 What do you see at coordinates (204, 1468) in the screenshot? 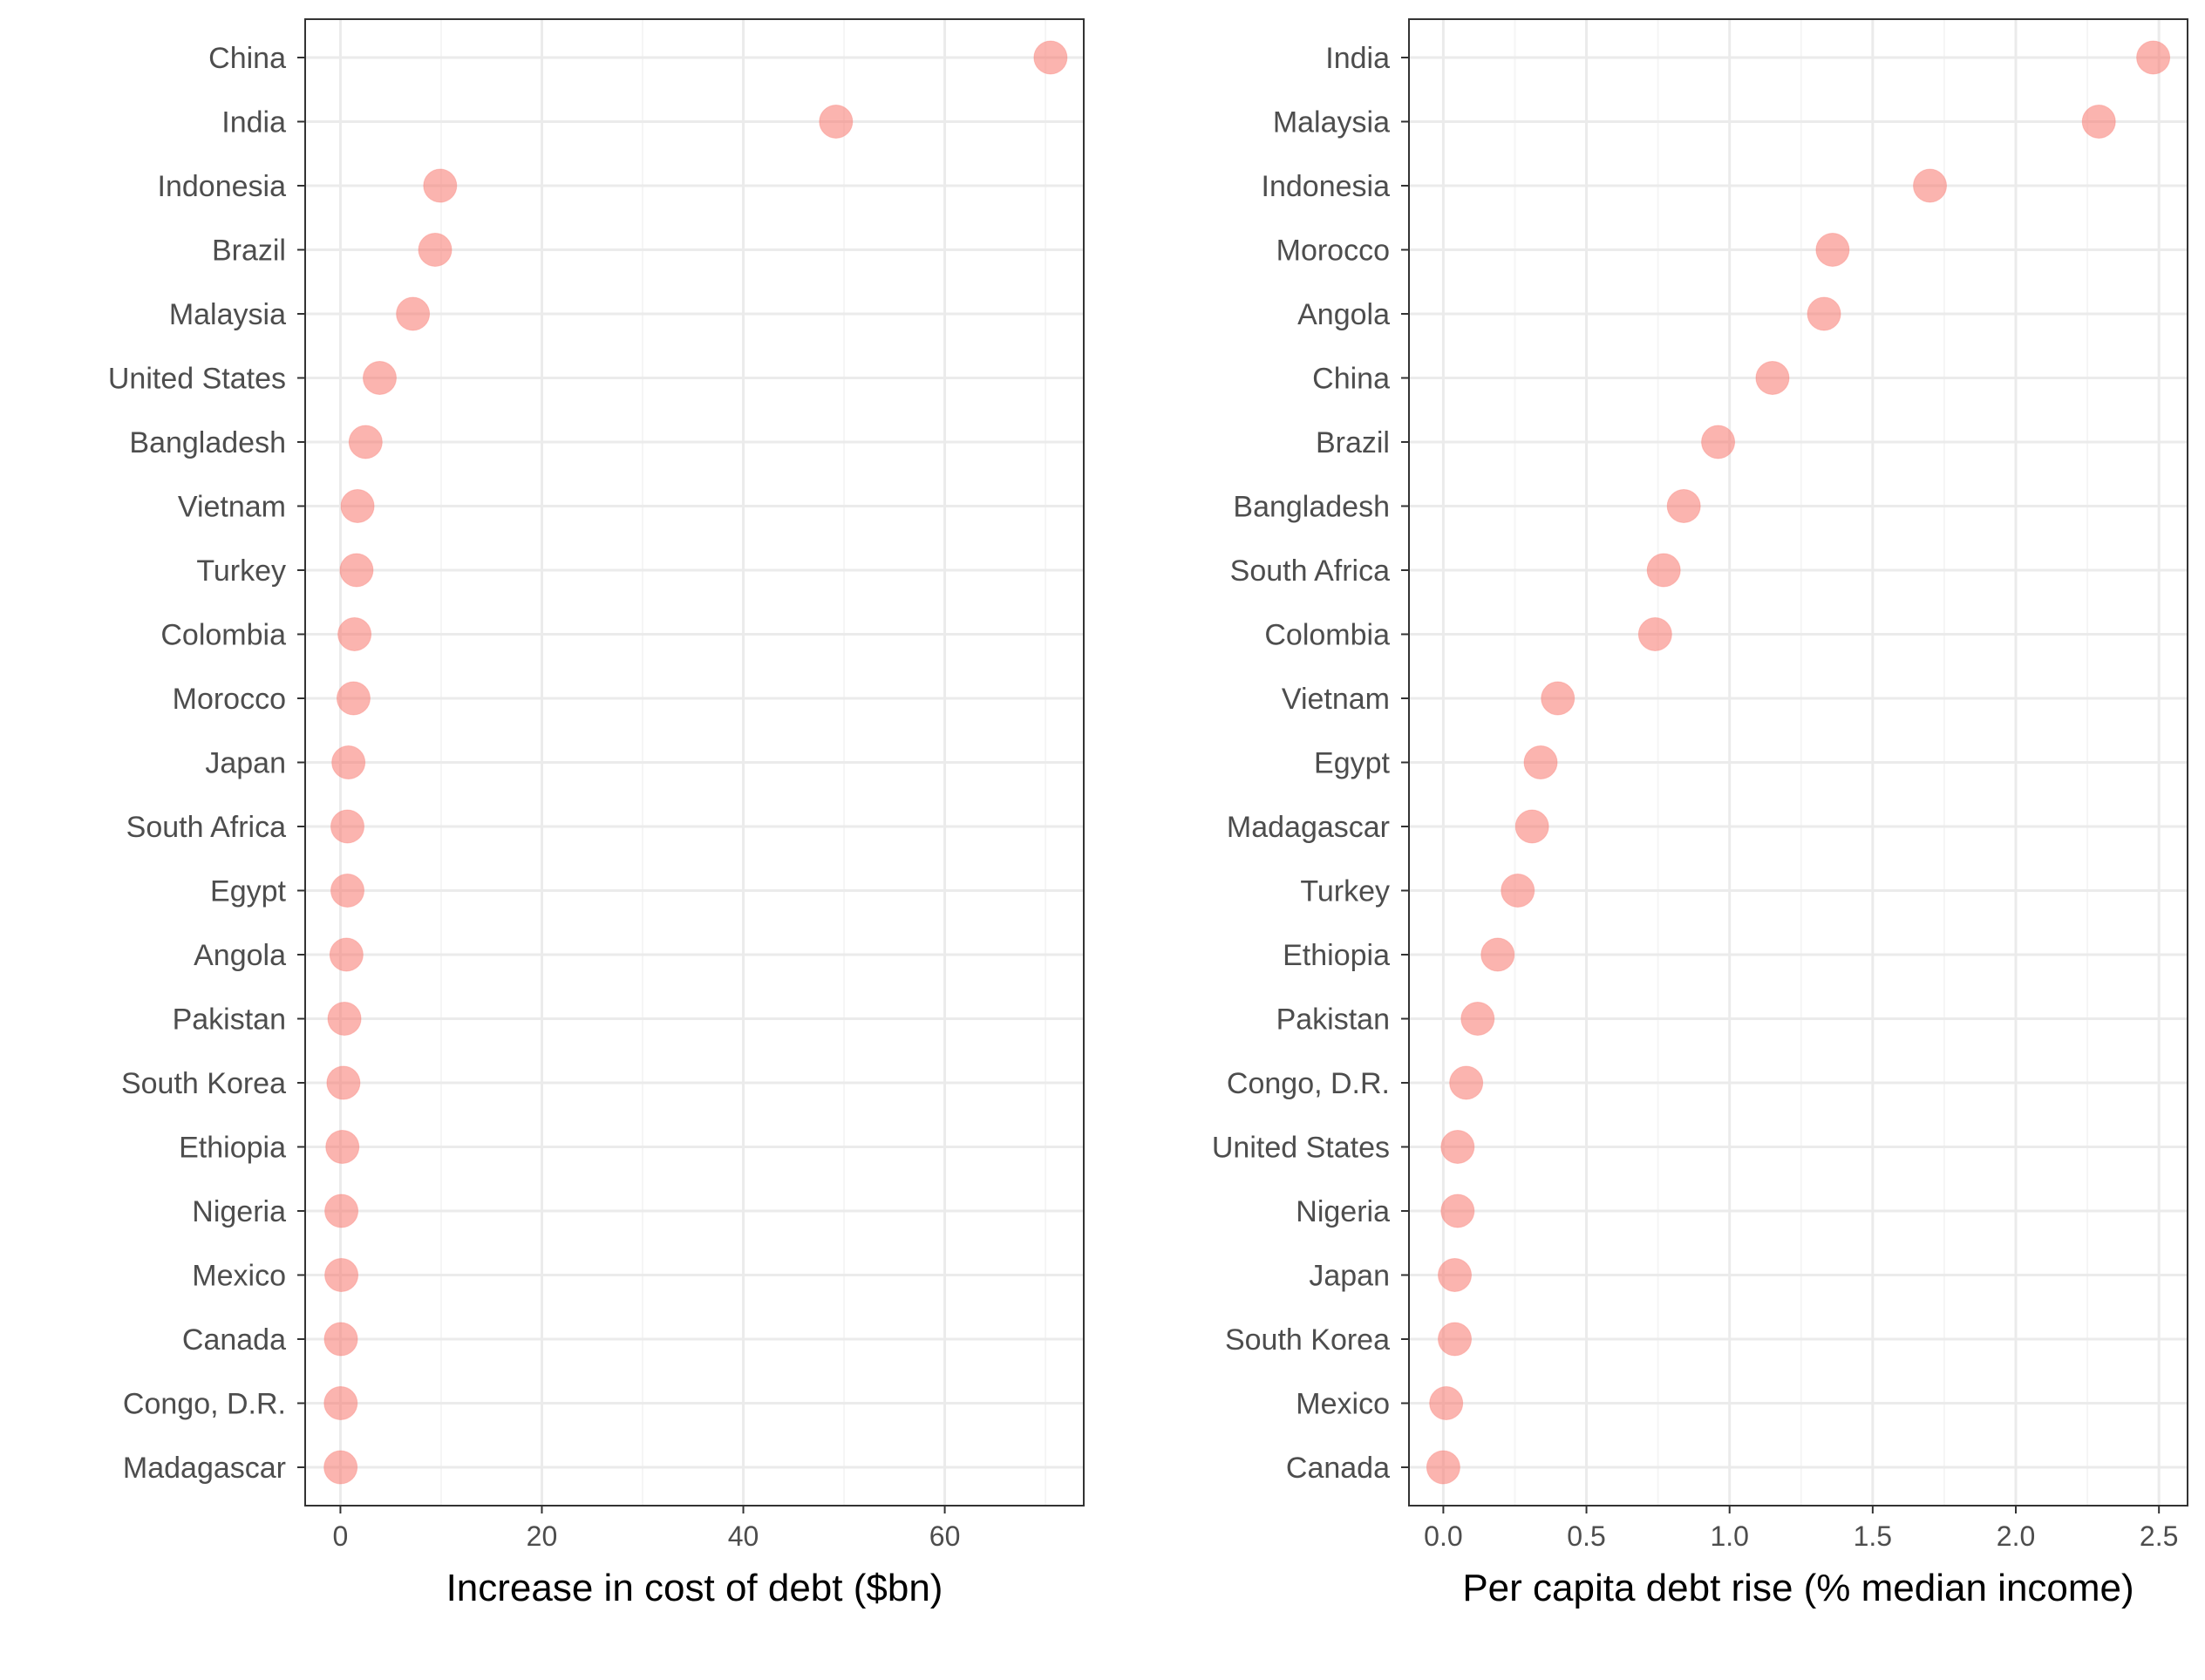
I see `category-label: Madagascar` at bounding box center [204, 1468].